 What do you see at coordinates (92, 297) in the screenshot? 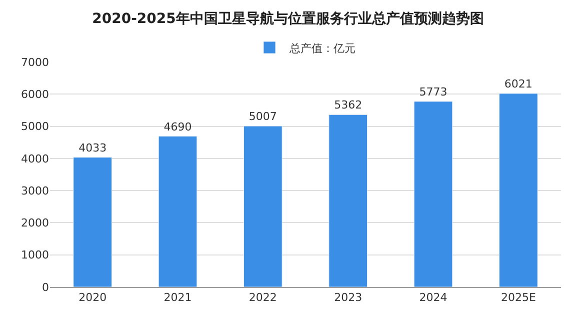
I see `x-tick-label: 2020` at bounding box center [92, 297].